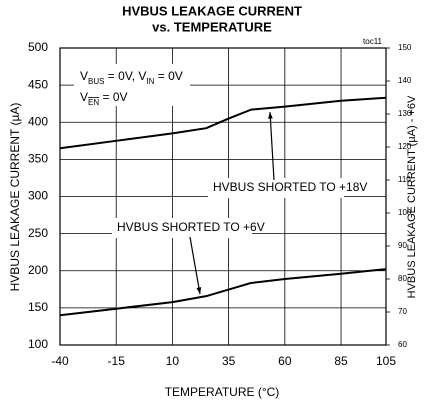 The width and height of the screenshot is (425, 405). What do you see at coordinates (38, 159) in the screenshot?
I see `y-tick-label: 350` at bounding box center [38, 159].